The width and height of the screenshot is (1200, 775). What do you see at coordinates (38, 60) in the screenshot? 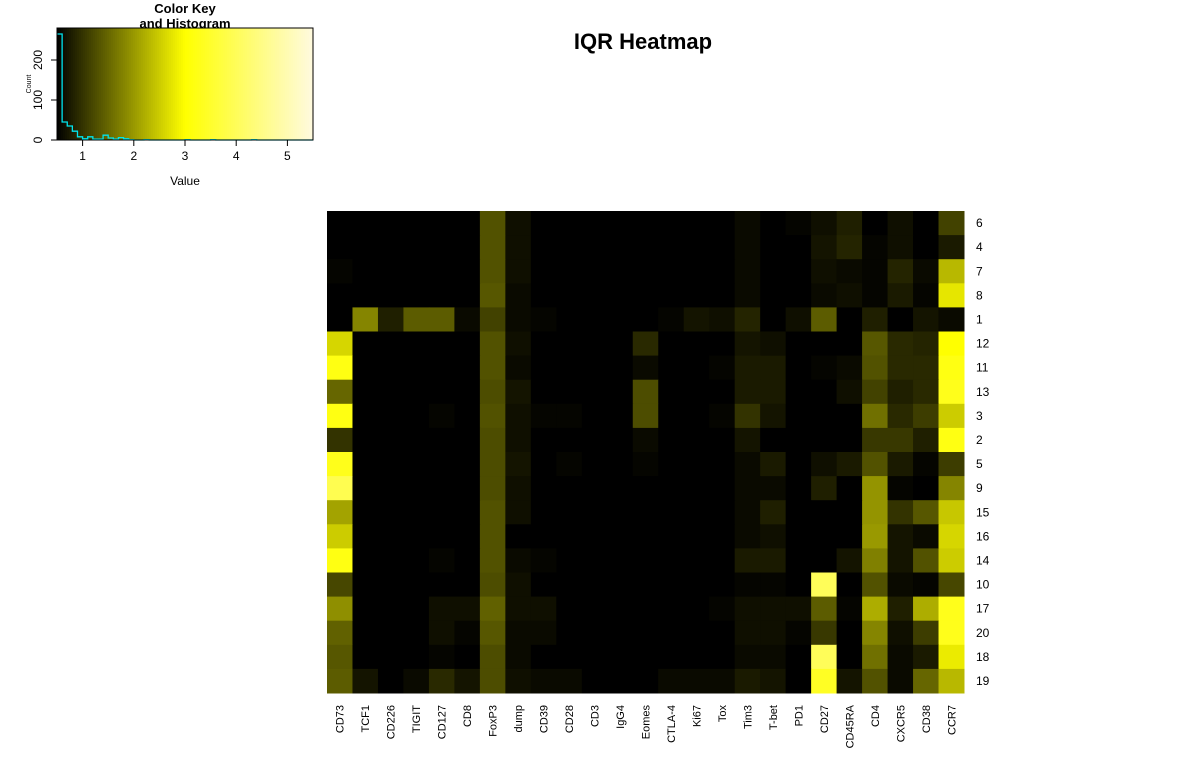
I see `y-tick-label: 200` at bounding box center [38, 60].